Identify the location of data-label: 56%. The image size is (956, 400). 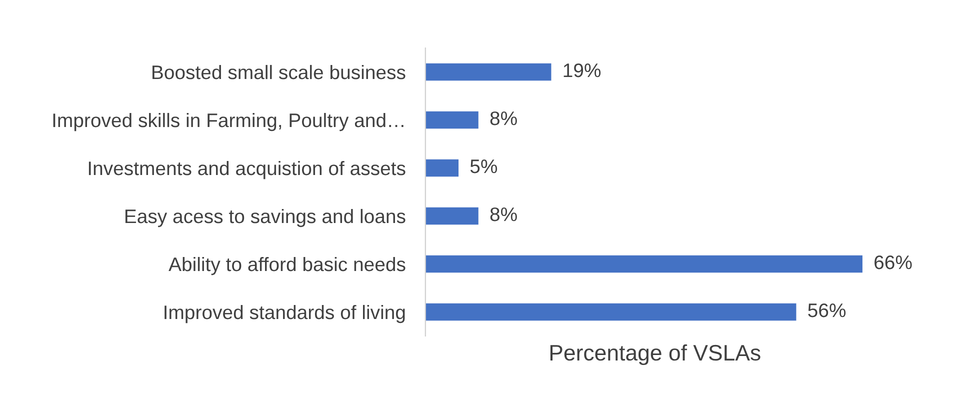
(827, 310).